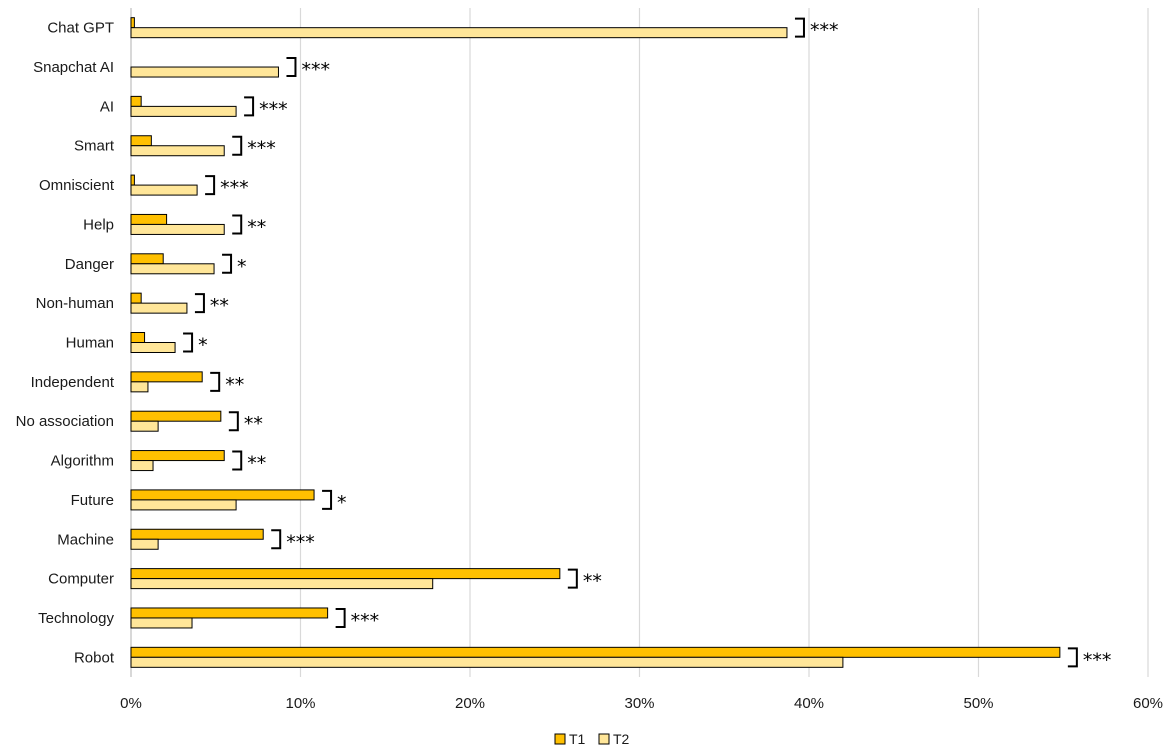 The height and width of the screenshot is (753, 1169). I want to click on category-label: Algorithm, so click(82, 461).